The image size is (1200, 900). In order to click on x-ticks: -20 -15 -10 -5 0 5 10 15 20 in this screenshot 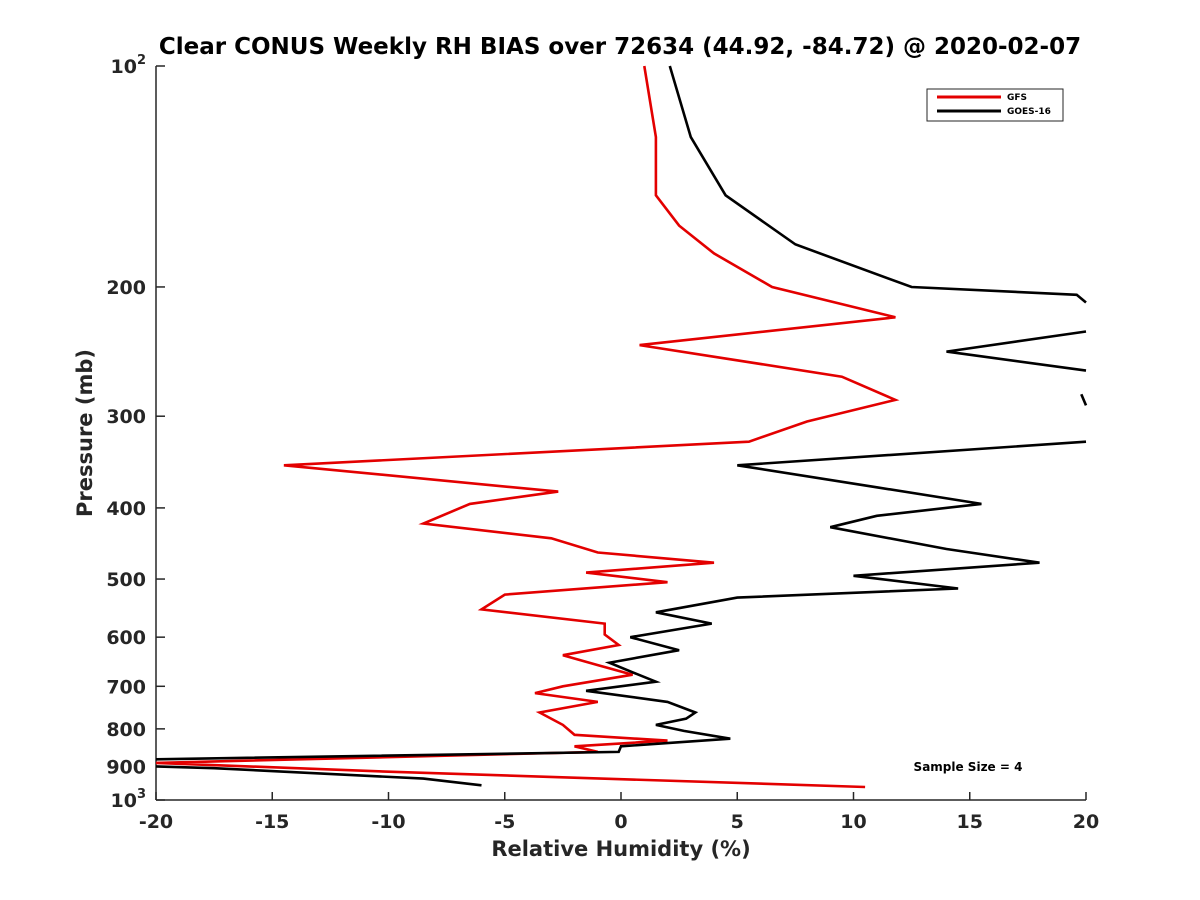, I will do `click(619, 812)`.